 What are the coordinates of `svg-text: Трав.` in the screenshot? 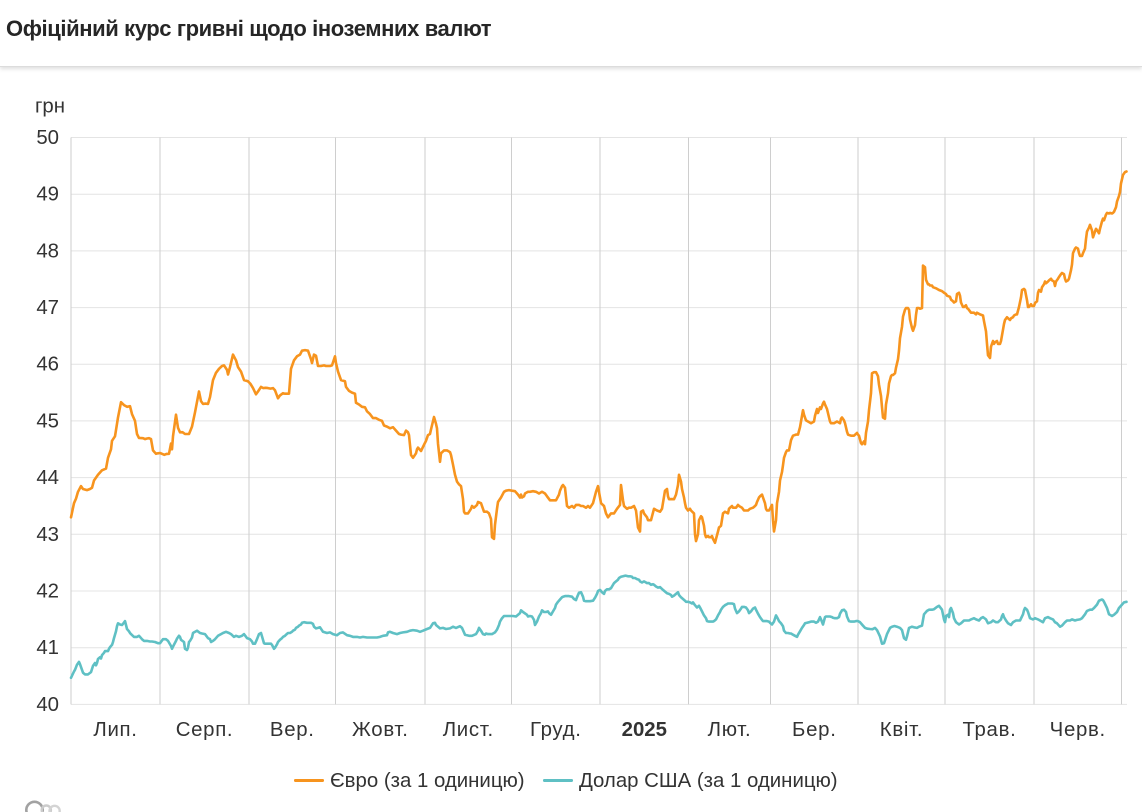 It's located at (990, 730).